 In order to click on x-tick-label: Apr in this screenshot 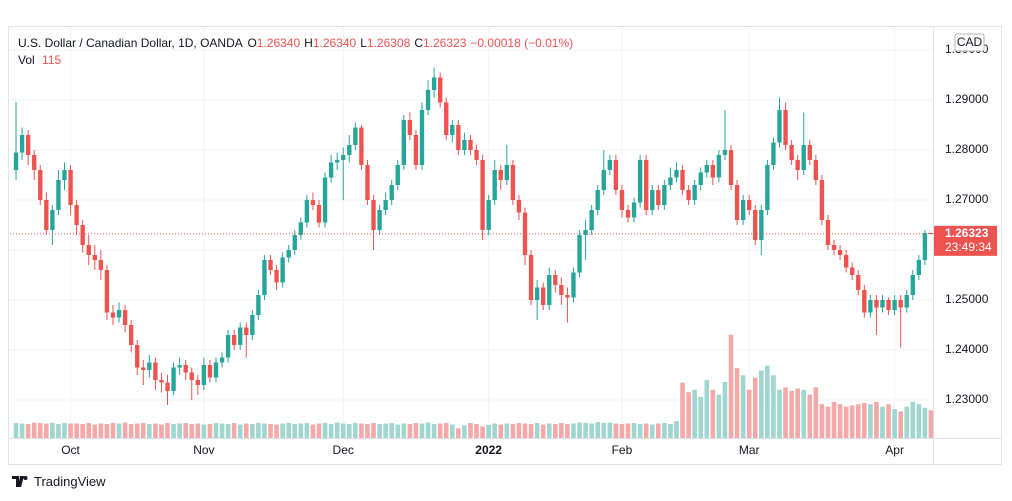, I will do `click(894, 450)`.